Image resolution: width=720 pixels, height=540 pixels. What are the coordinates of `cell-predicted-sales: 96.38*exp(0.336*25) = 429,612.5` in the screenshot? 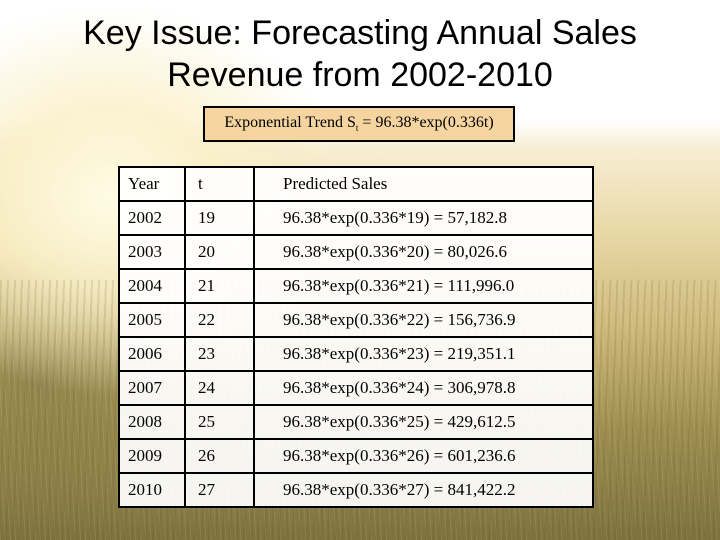 It's located at (423, 422).